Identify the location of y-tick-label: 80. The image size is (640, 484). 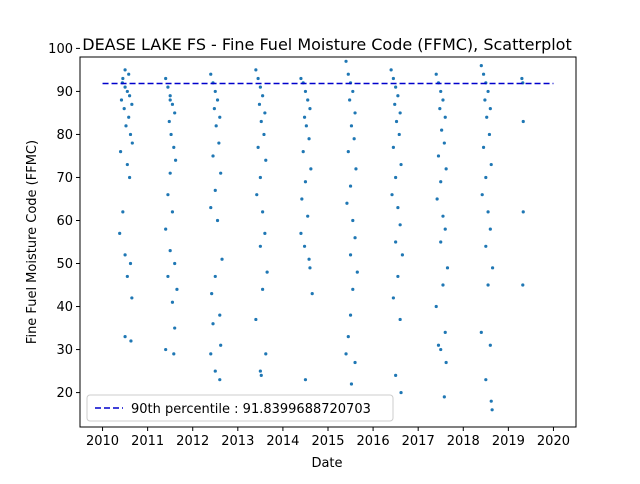
(64, 135).